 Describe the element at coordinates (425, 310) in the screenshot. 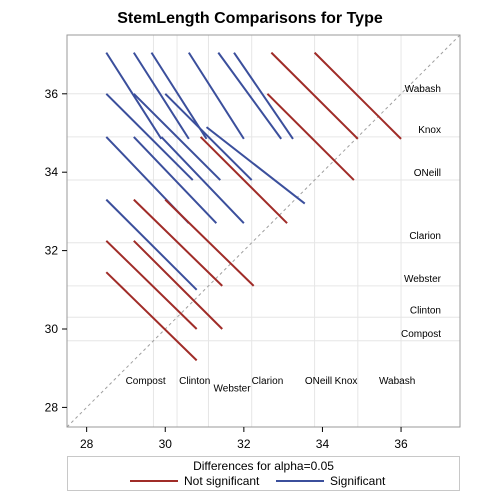

I see `side-group-label: Clinton` at that location.